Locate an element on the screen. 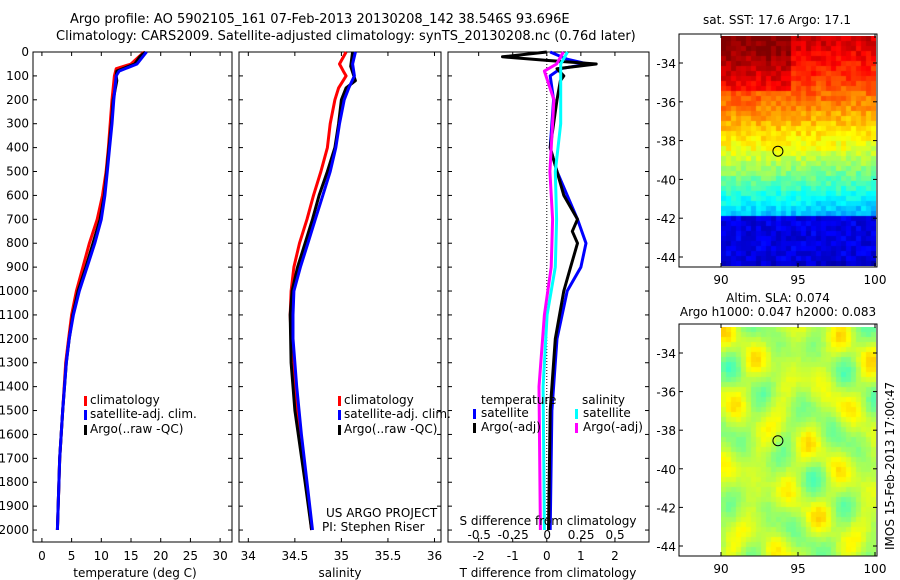  x-tick-label: -1 is located at coordinates (513, 556).